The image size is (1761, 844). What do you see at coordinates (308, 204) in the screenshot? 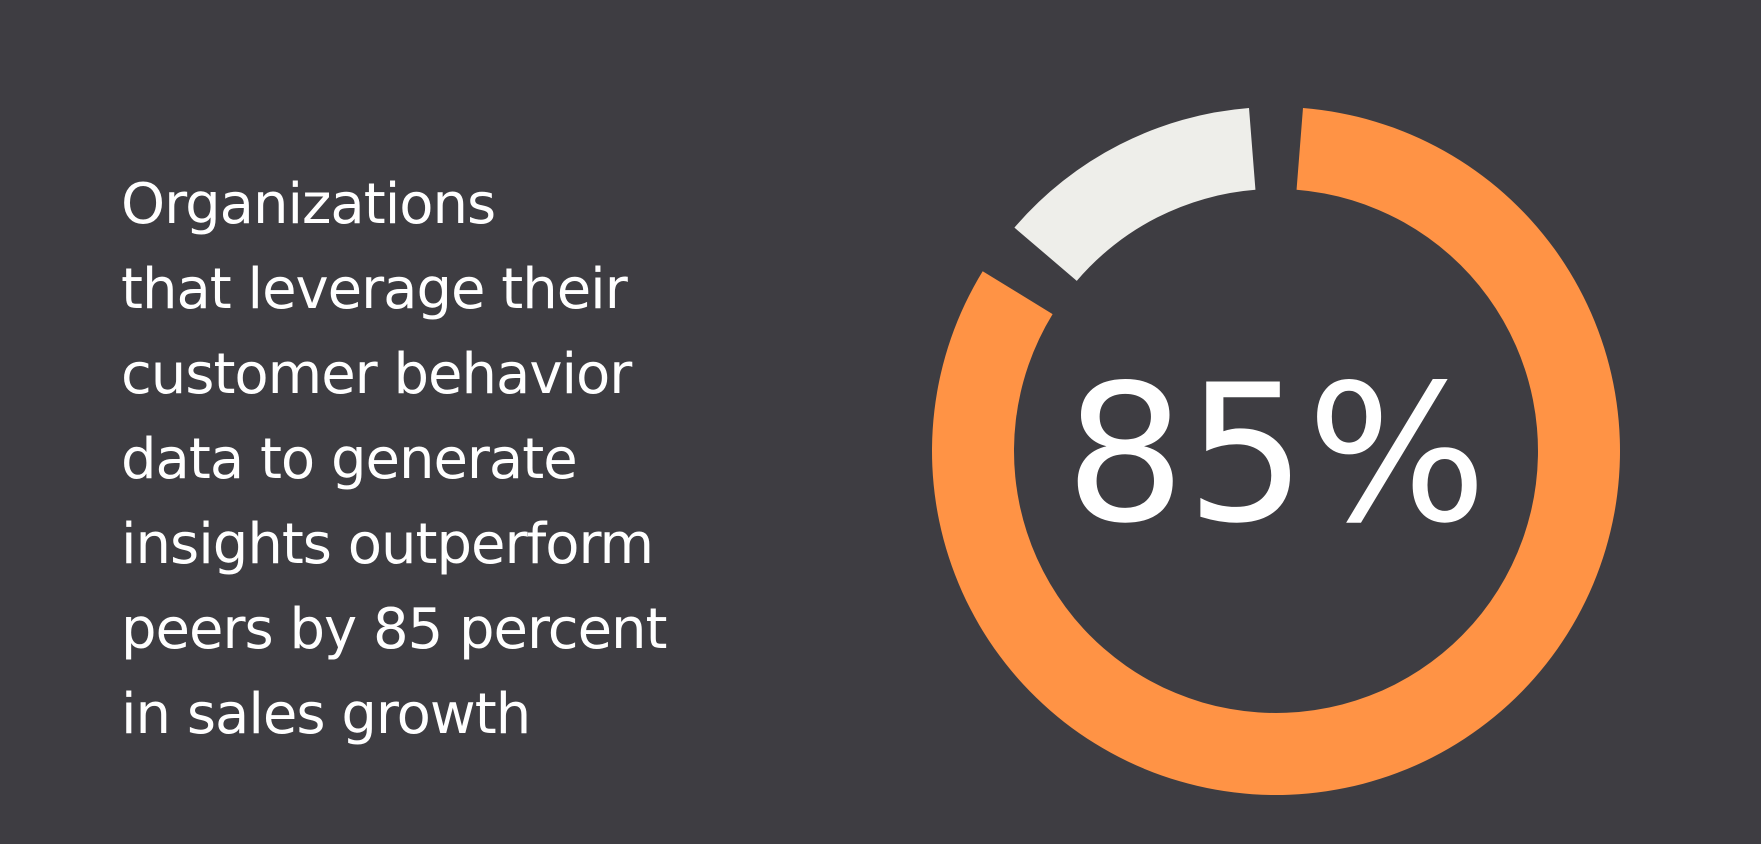
I see `statement-line-1: Organizations` at bounding box center [308, 204].